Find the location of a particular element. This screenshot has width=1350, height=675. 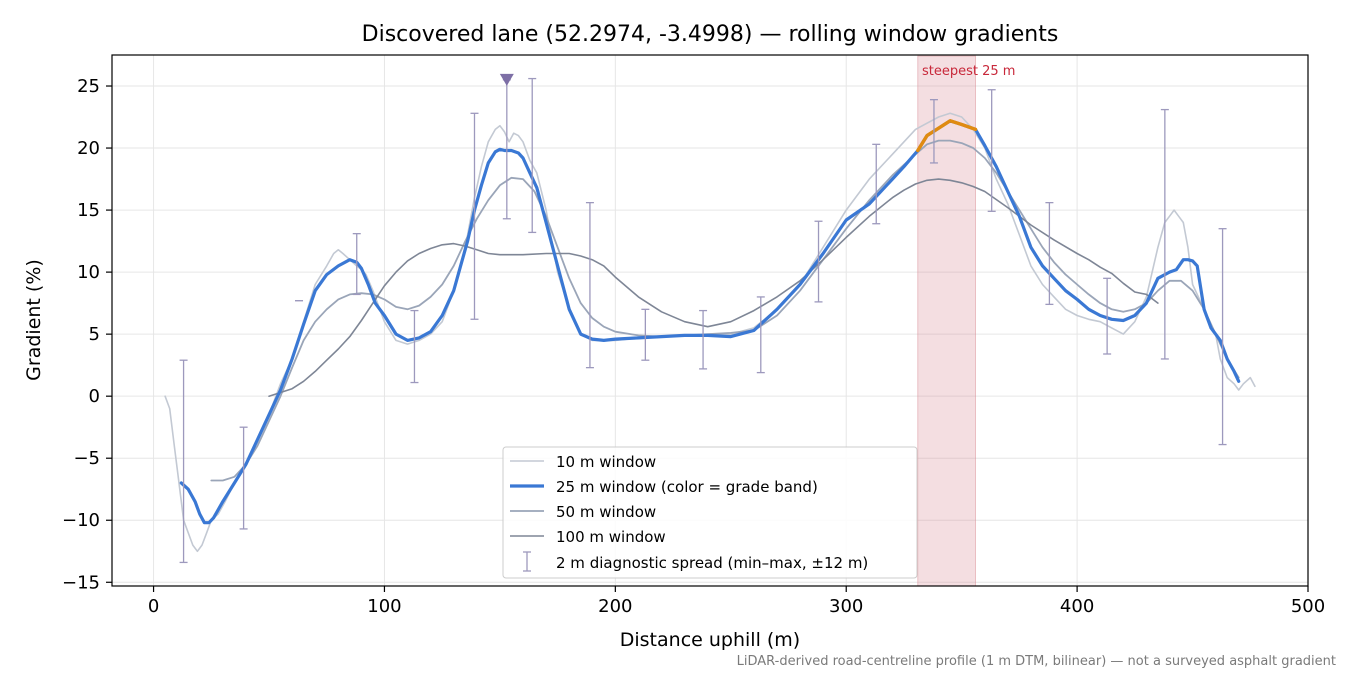

y-tick-label: −10 is located at coordinates (81, 520).